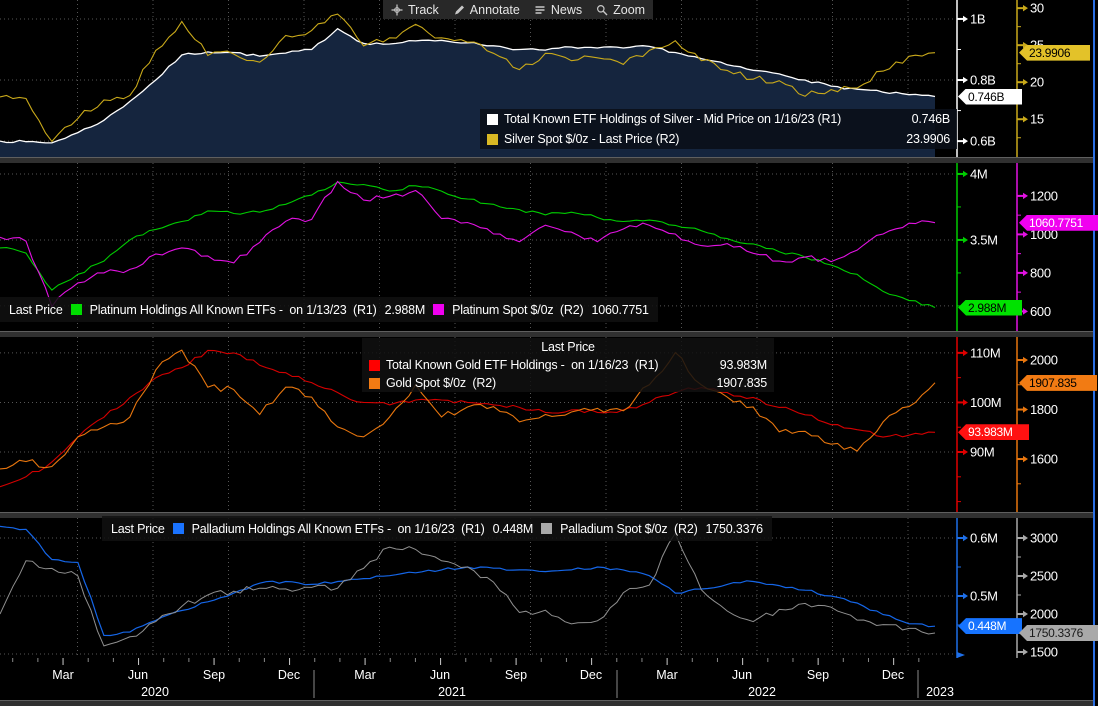 The width and height of the screenshot is (1098, 706). What do you see at coordinates (492, 139) in the screenshot?
I see `silver-spot-swatch` at bounding box center [492, 139].